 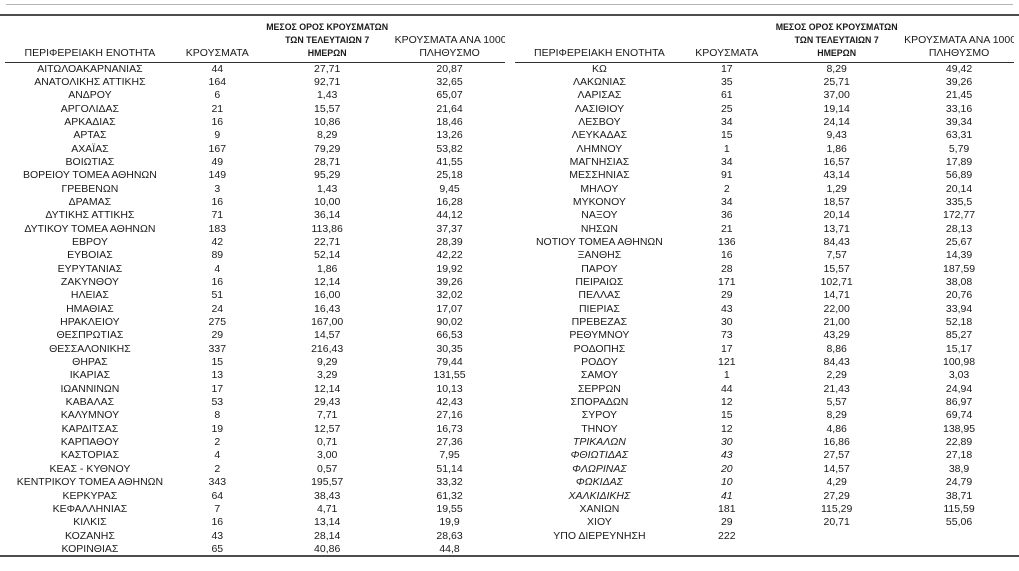 I want to click on per100k-cell: 15,17, so click(x=959, y=348).